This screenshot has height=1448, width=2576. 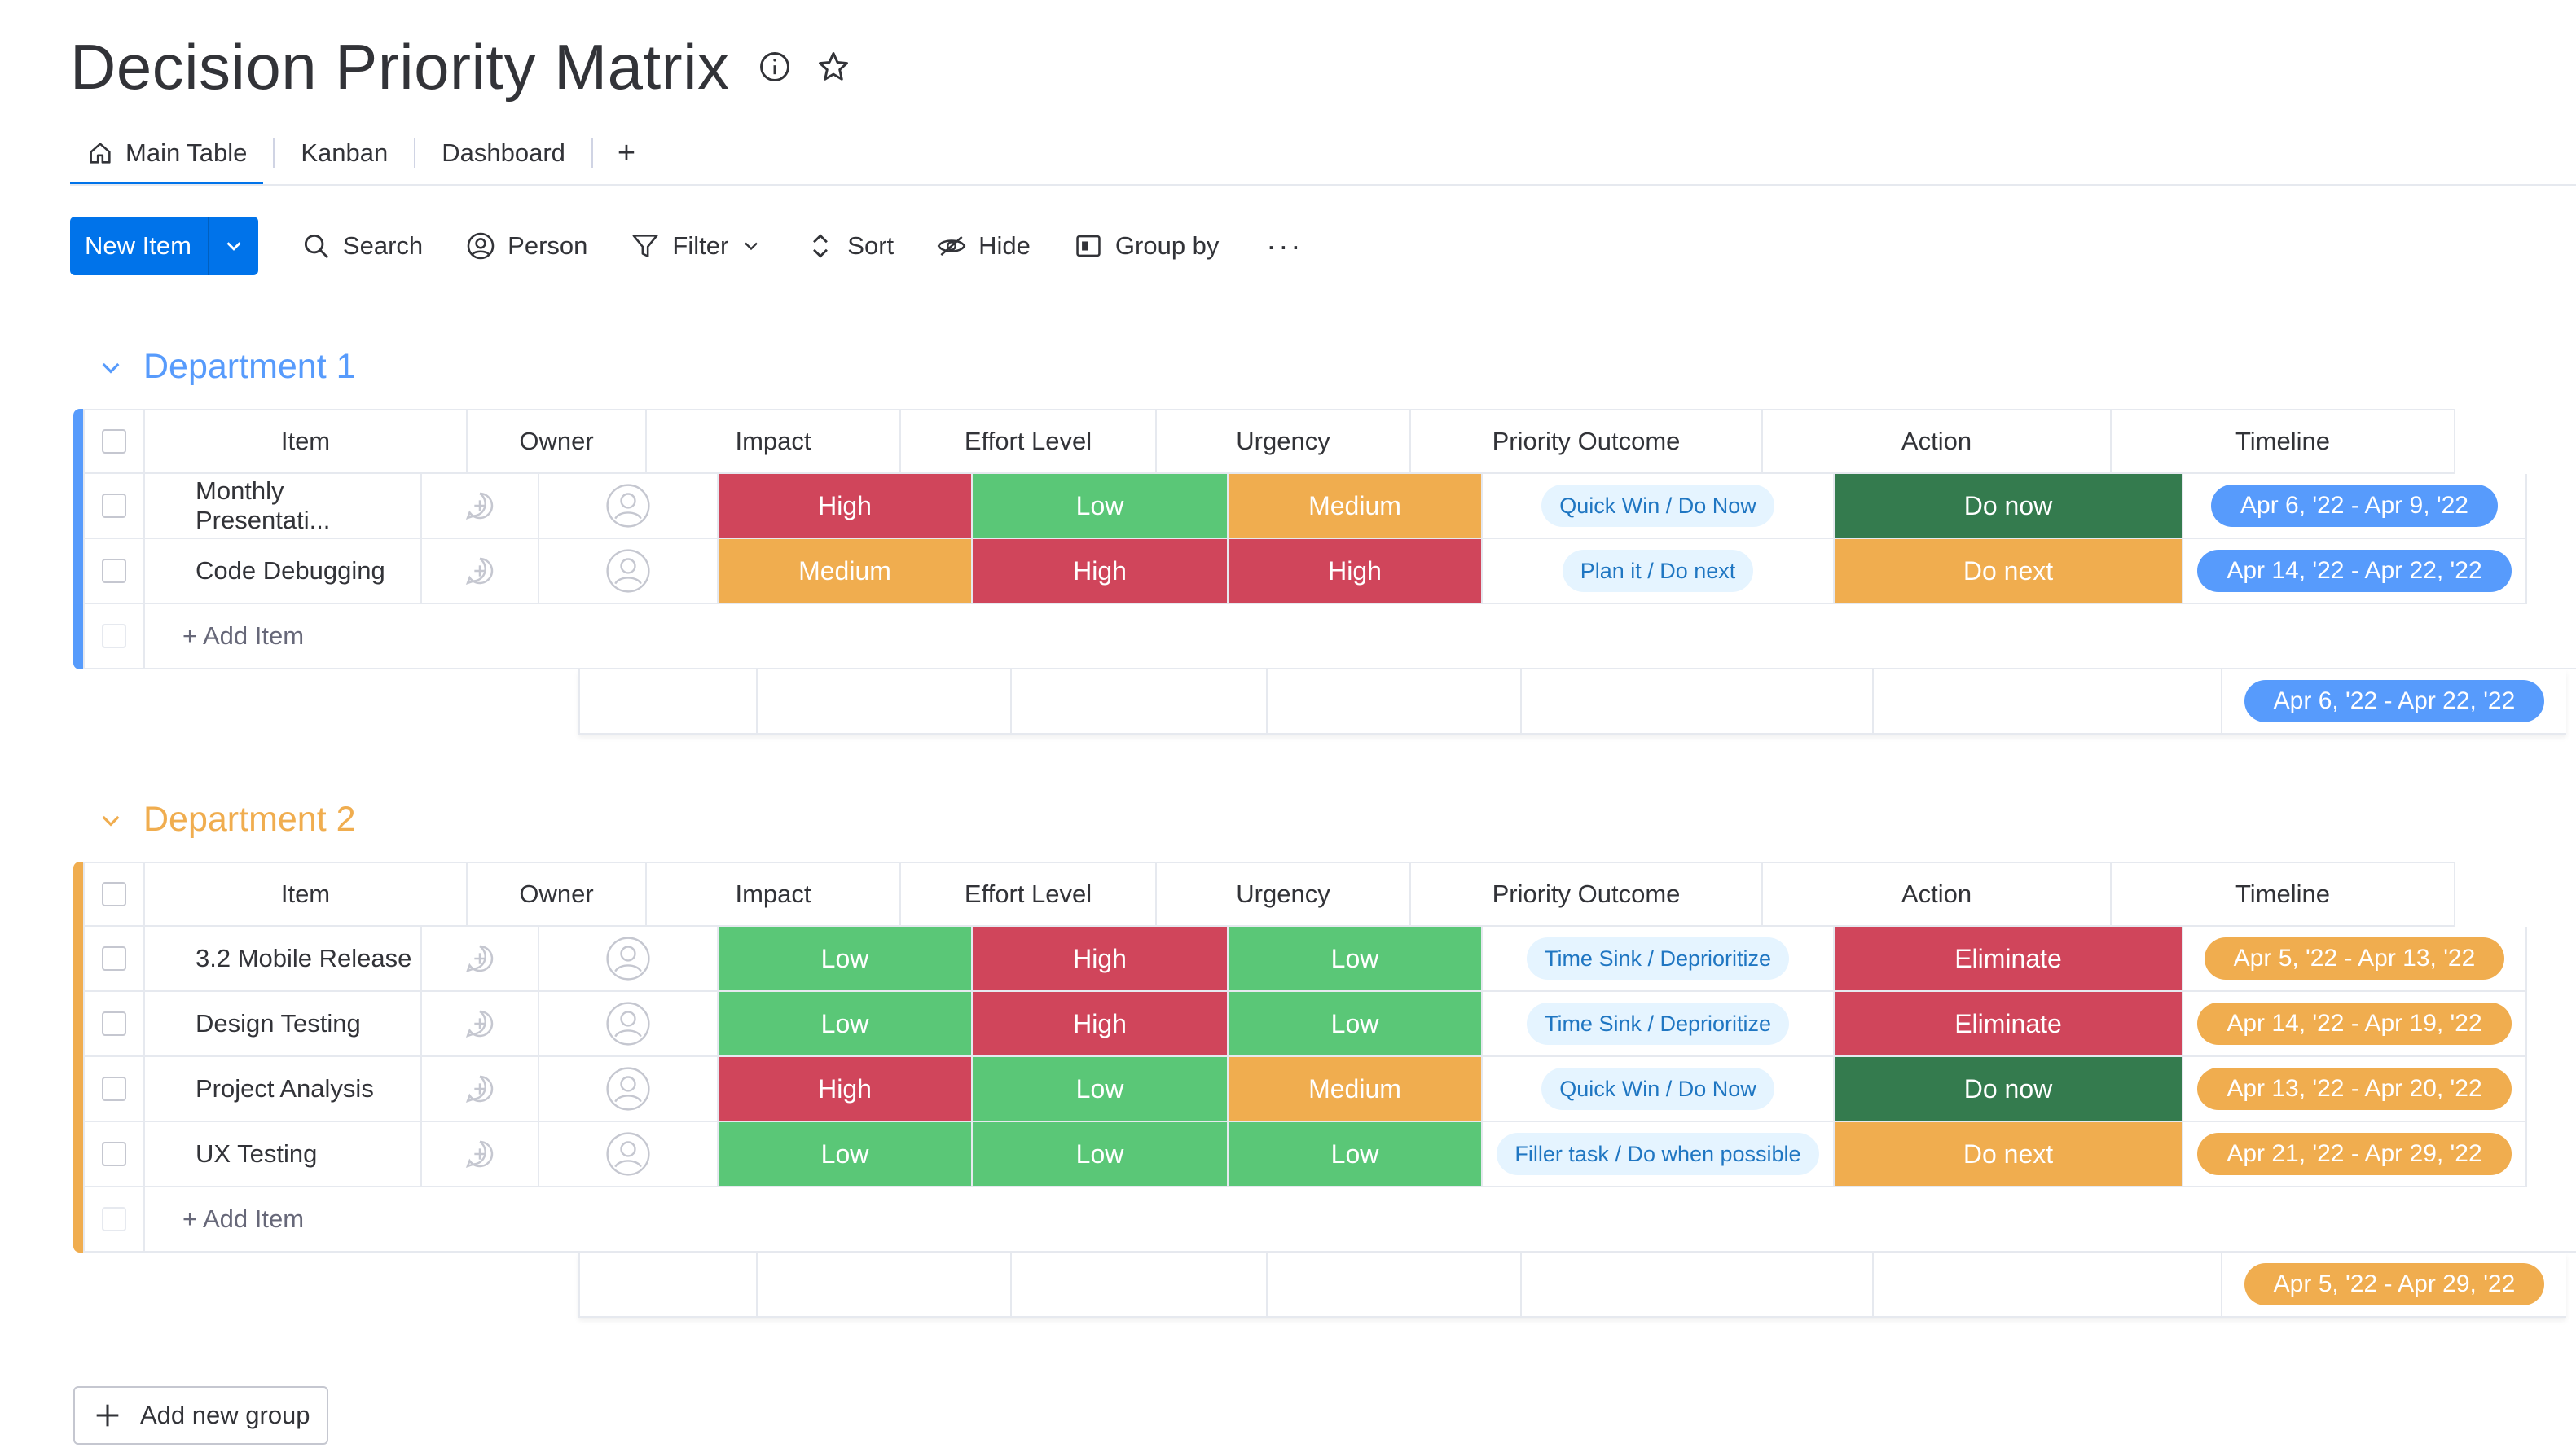 I want to click on item-name: Design Testing, so click(x=283, y=1024).